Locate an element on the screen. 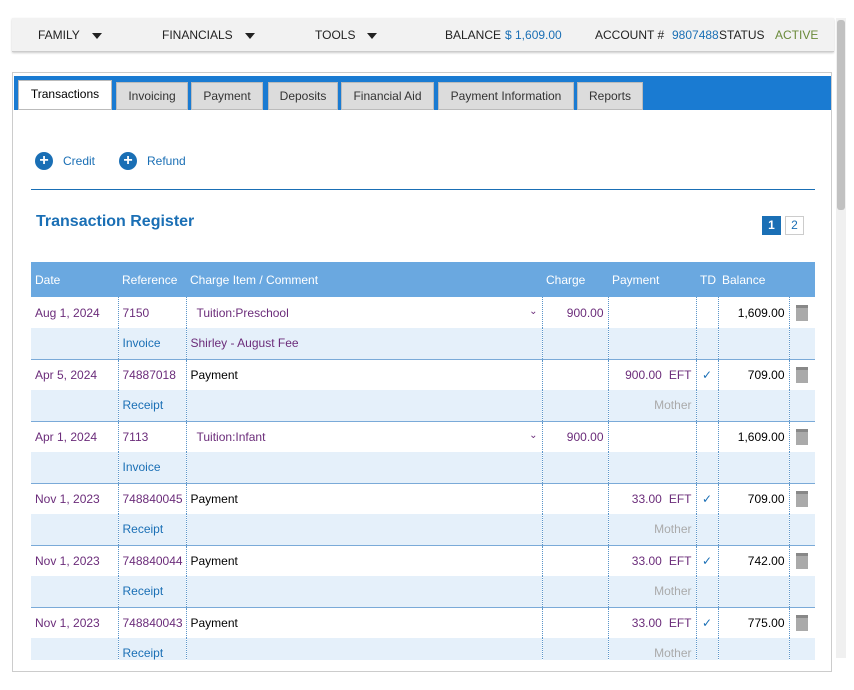 Image resolution: width=854 pixels, height=690 pixels. menu-label: FAMILY is located at coordinates (59, 35).